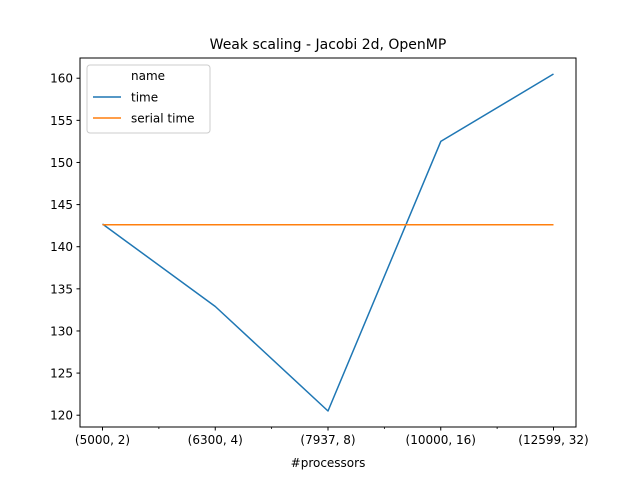 The height and width of the screenshot is (480, 640). I want to click on y-axis: 120 125 130 135 140 145 150 155 160, so click(65, 247).